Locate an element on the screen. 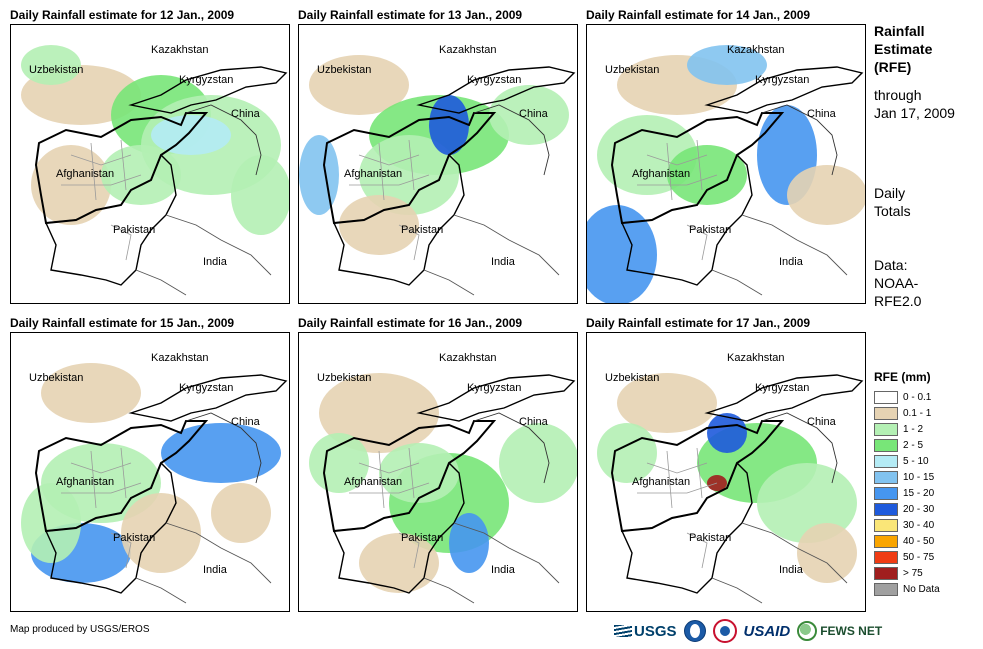 The height and width of the screenshot is (649, 983). legend-item: 0.1 - 1 is located at coordinates (907, 413).